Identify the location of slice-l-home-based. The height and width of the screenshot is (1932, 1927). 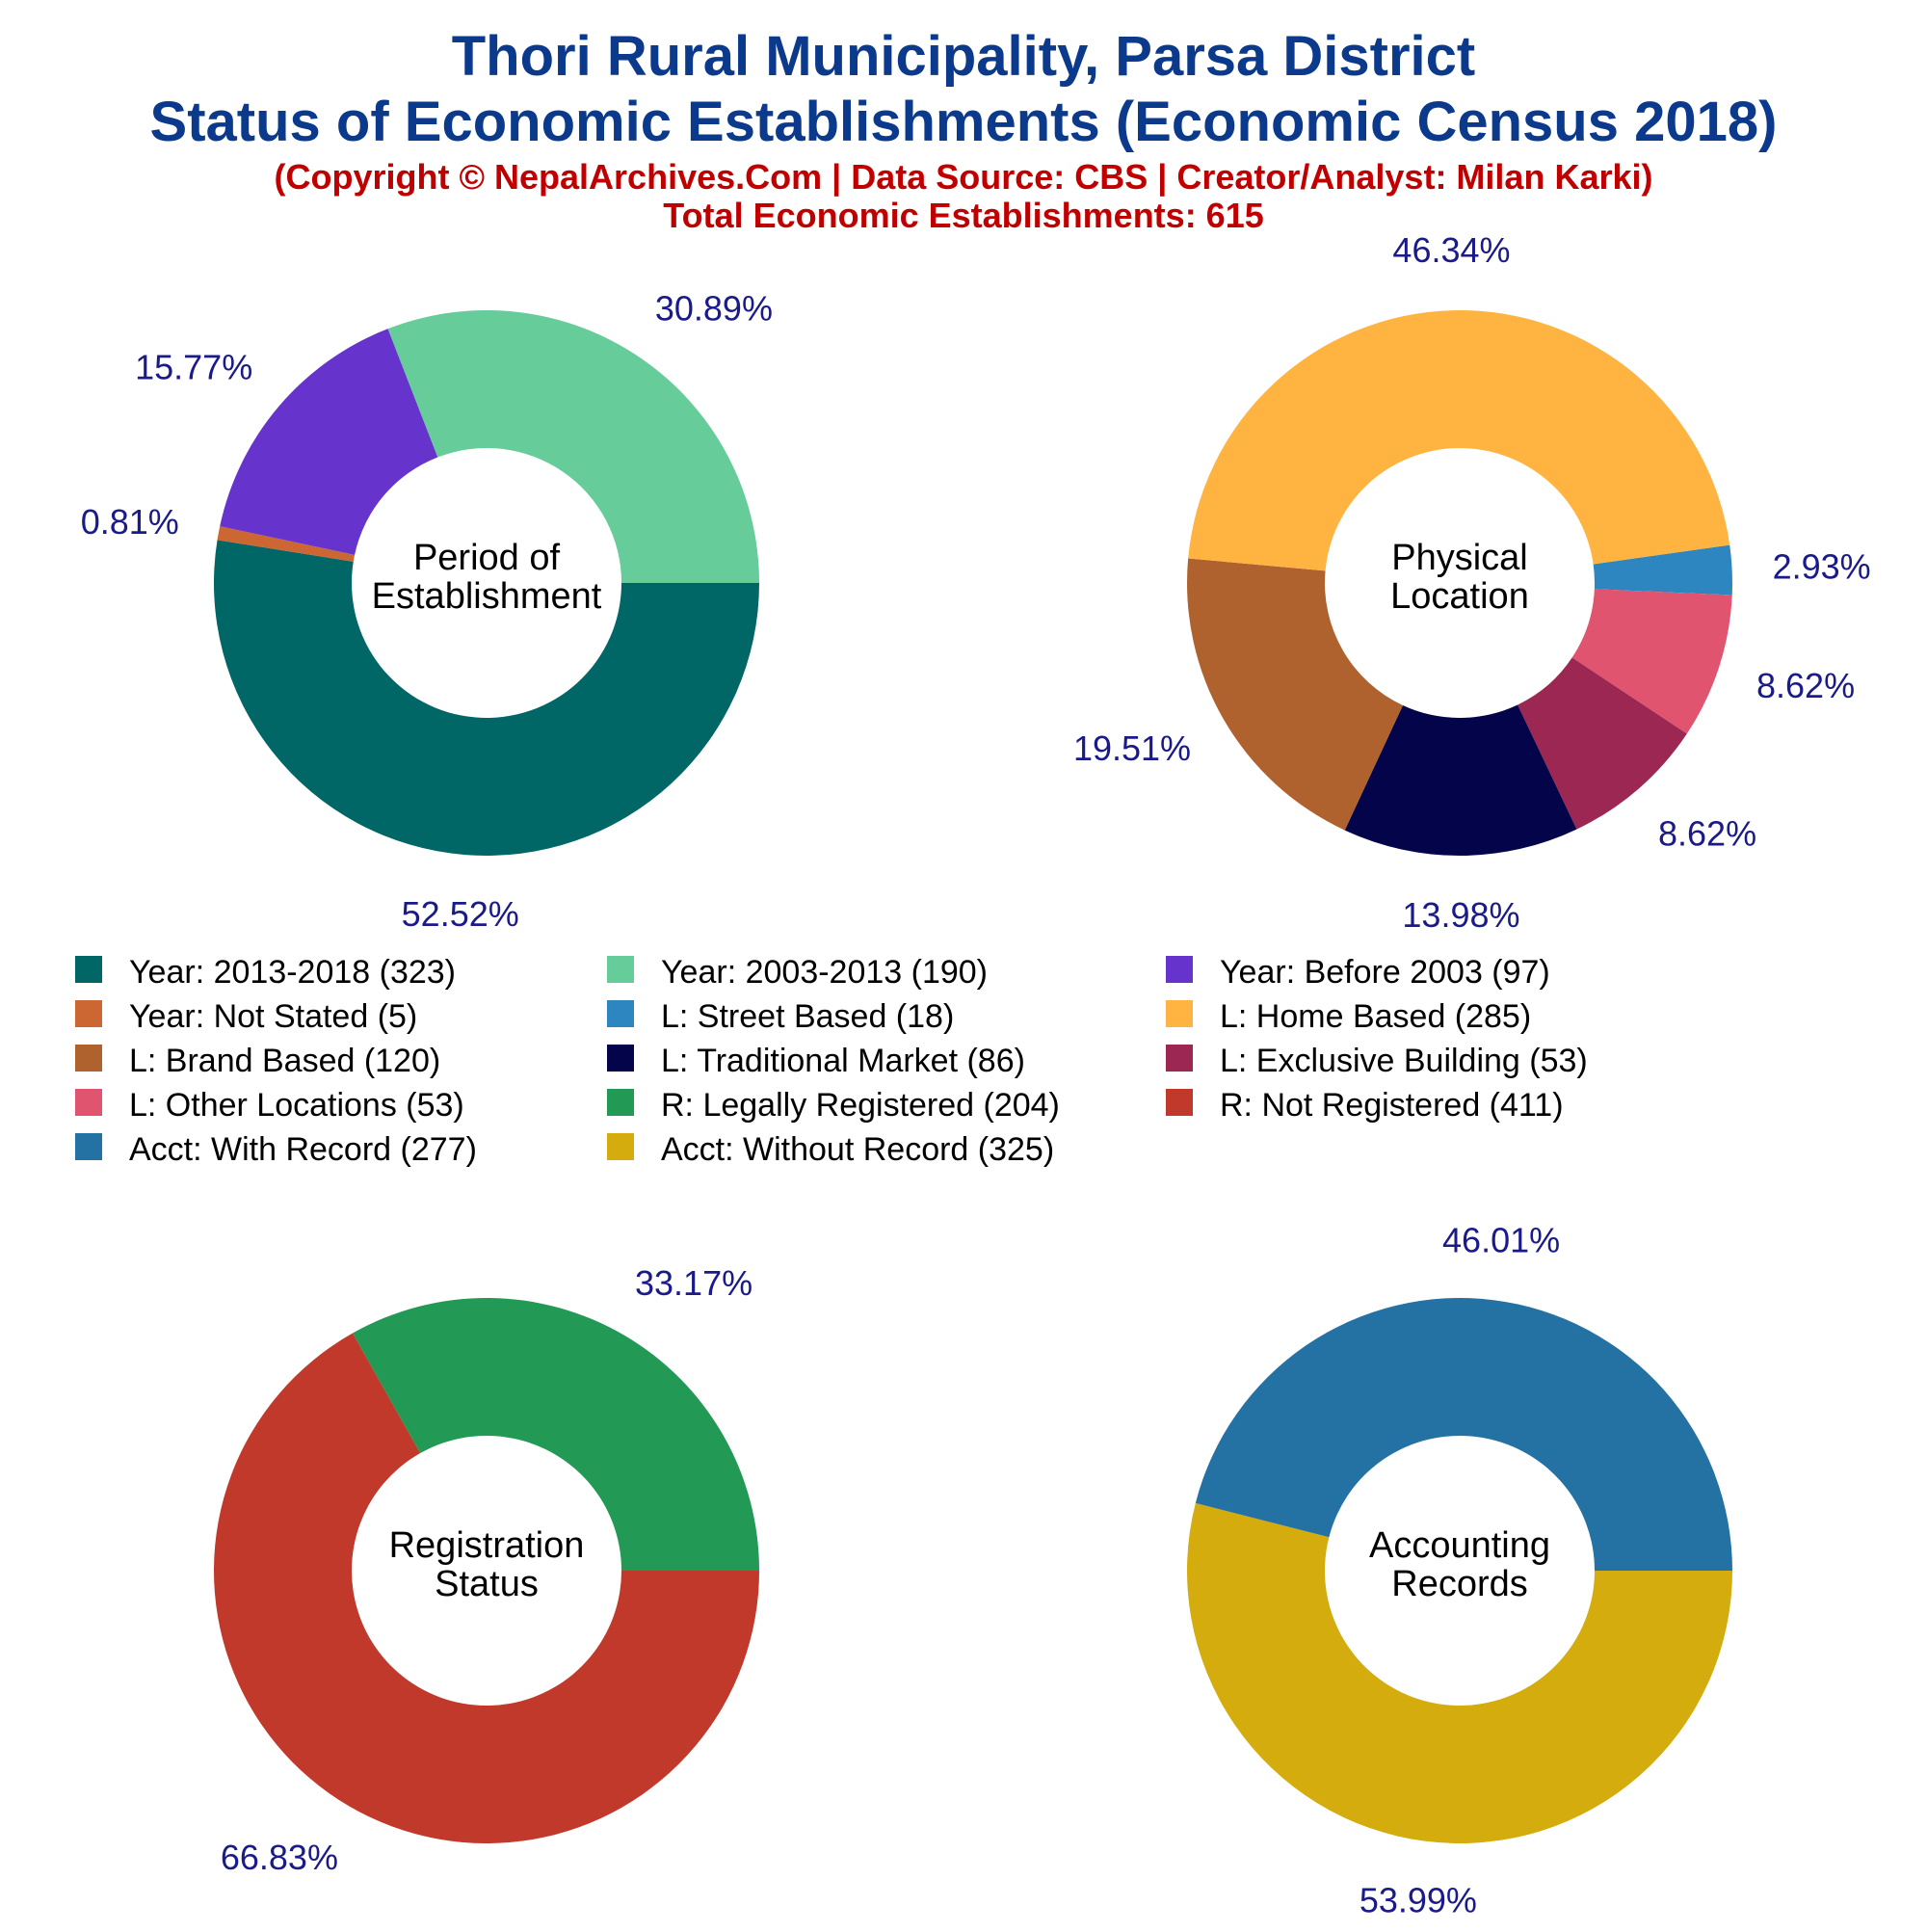
(1459, 440).